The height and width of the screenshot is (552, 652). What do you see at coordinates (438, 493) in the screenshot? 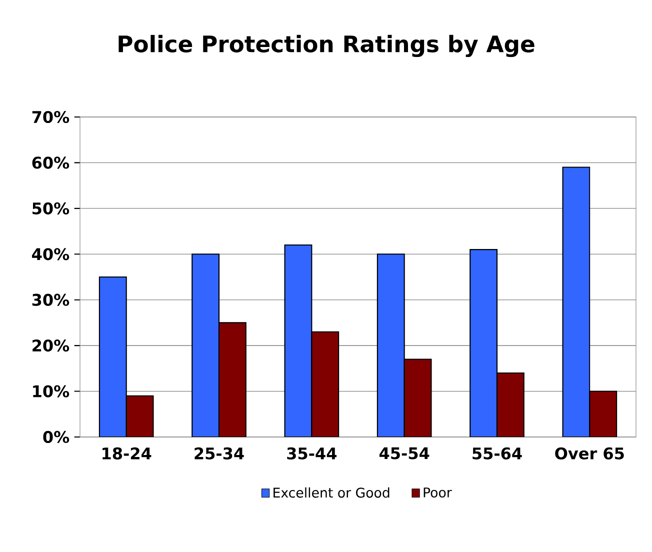
I see `legend-label: Poor` at bounding box center [438, 493].